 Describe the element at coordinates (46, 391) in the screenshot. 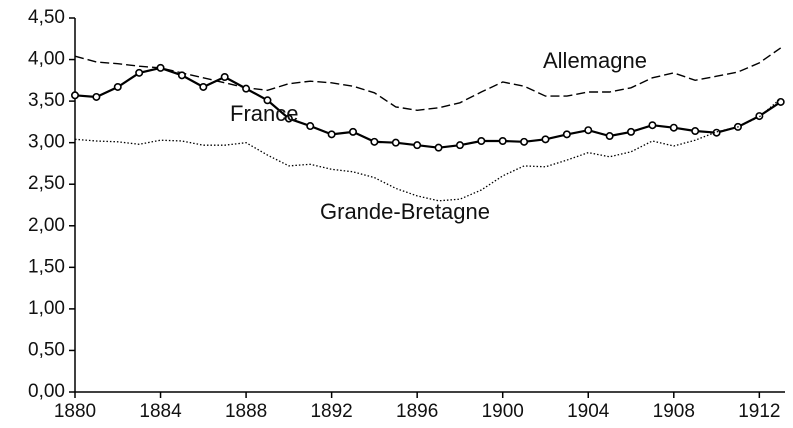

I see `y-tick-label: 0,00` at that location.